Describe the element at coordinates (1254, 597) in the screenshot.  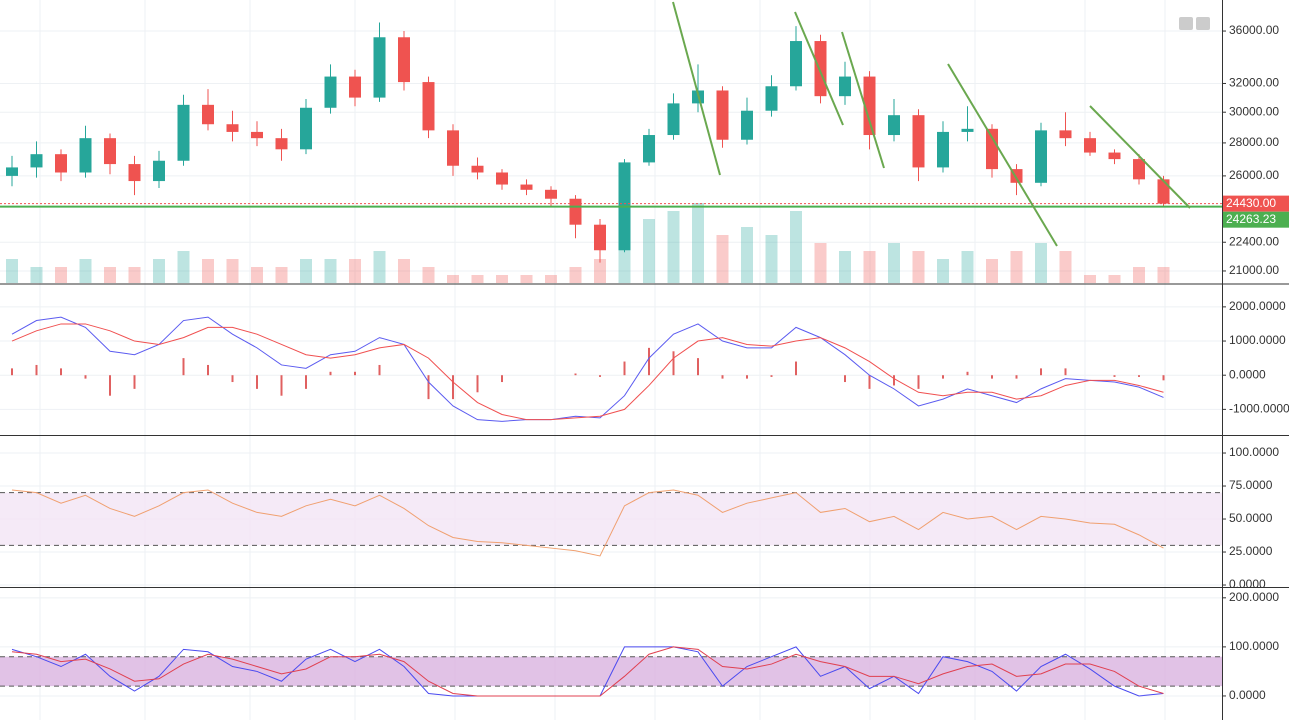
I see `y-tick-label: 200.0000` at that location.